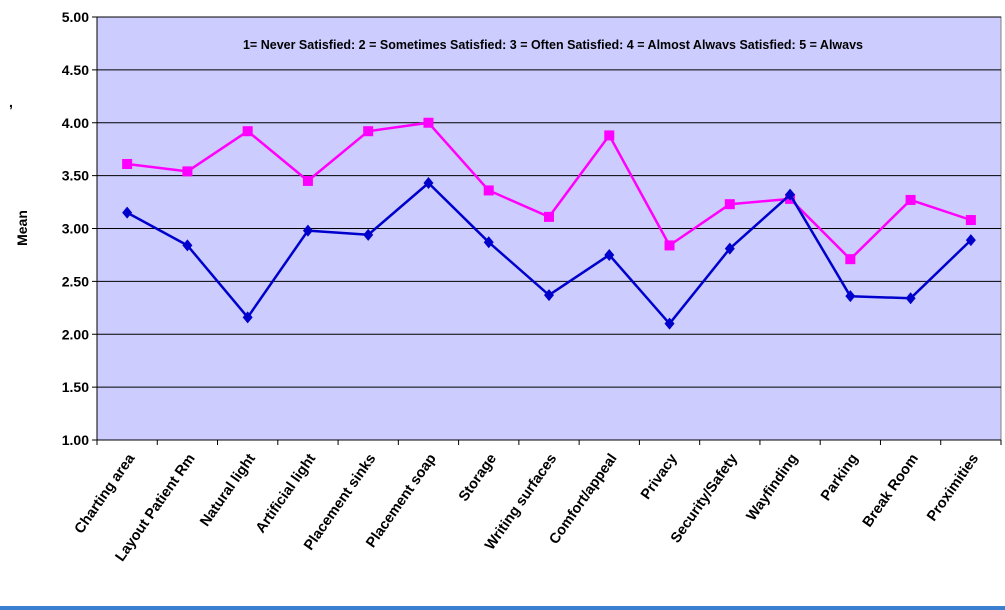 This screenshot has width=1005, height=610. Describe the element at coordinates (773, 487) in the screenshot. I see `x-tick-label: Wayfinding` at that location.